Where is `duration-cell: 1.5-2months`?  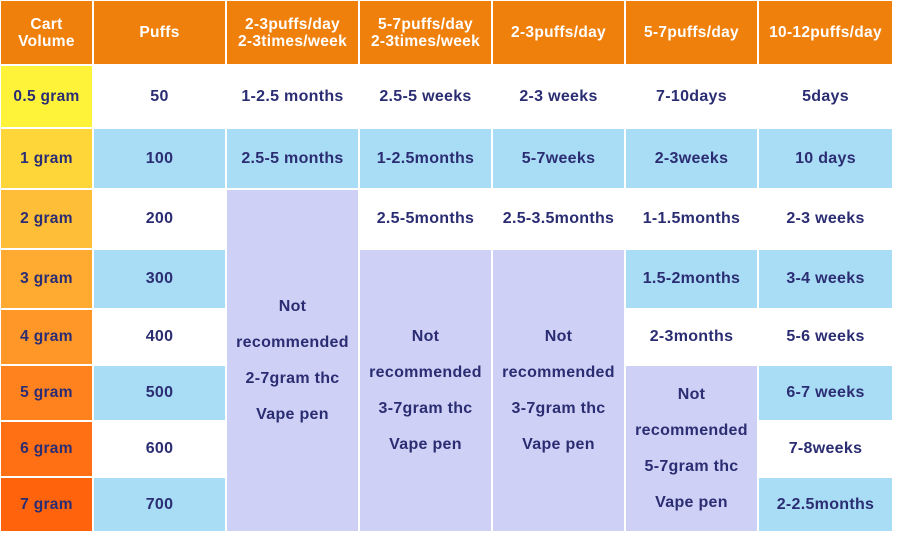
duration-cell: 1.5-2months is located at coordinates (691, 279).